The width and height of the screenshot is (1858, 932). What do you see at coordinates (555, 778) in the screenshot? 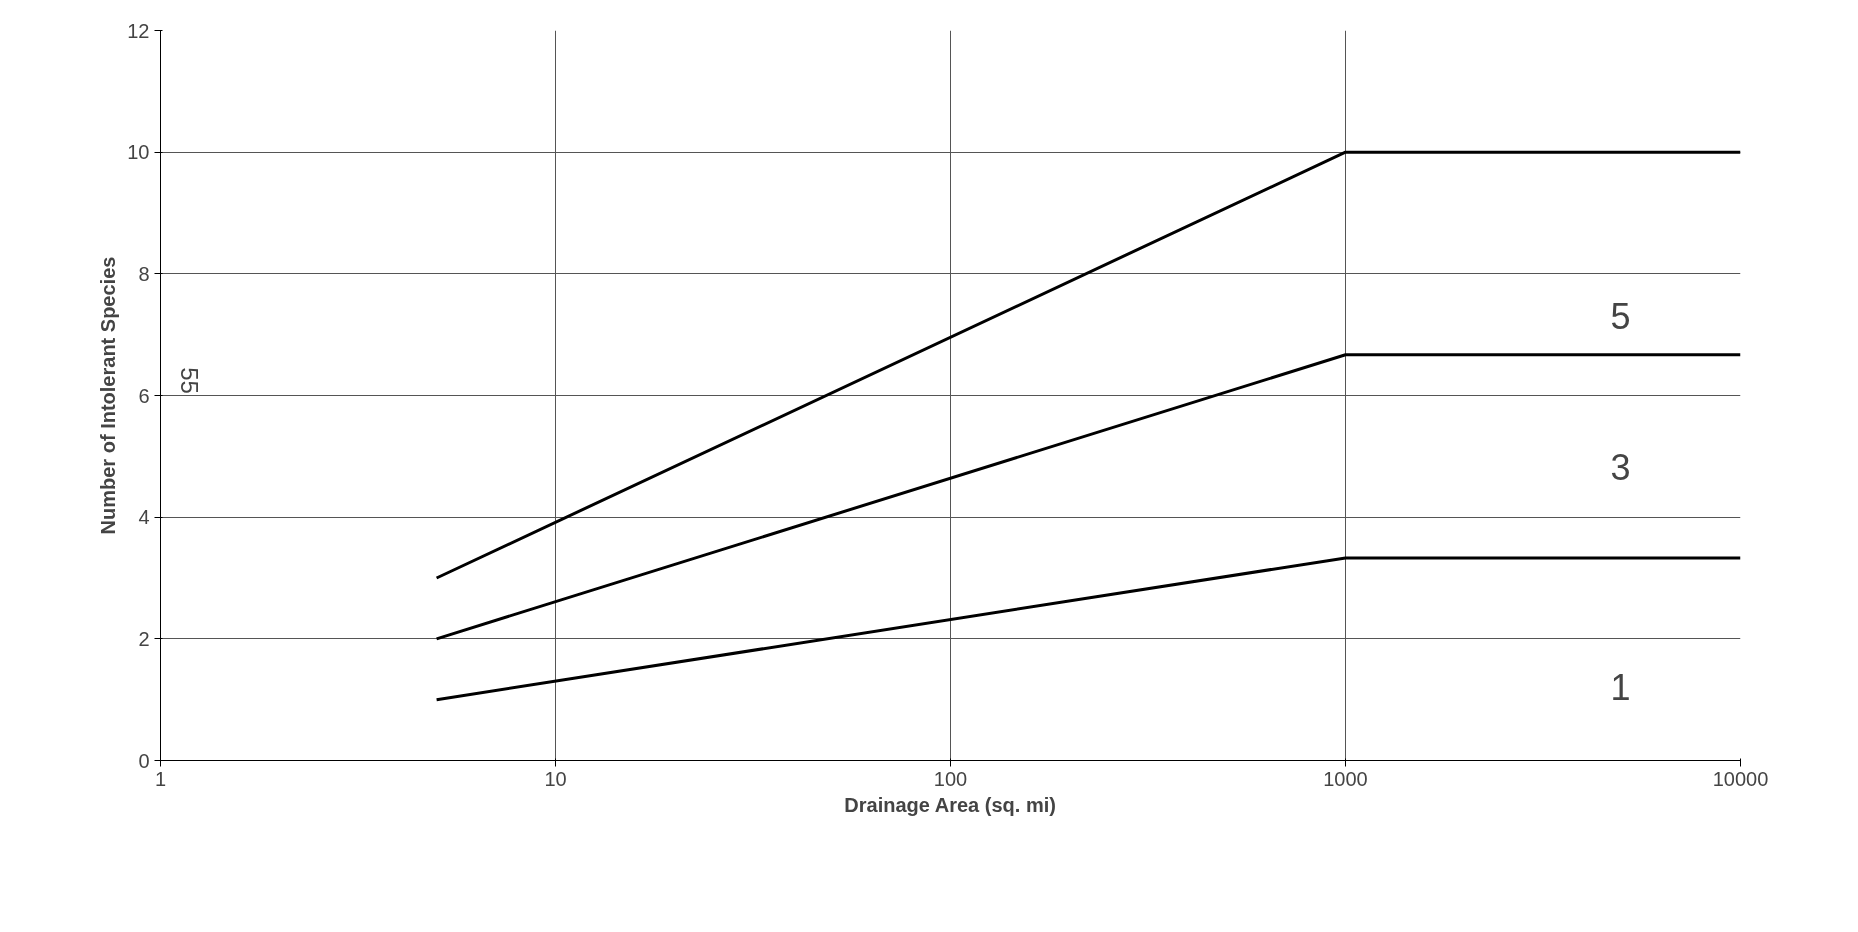
I see `x-tick-label: 10` at bounding box center [555, 778].